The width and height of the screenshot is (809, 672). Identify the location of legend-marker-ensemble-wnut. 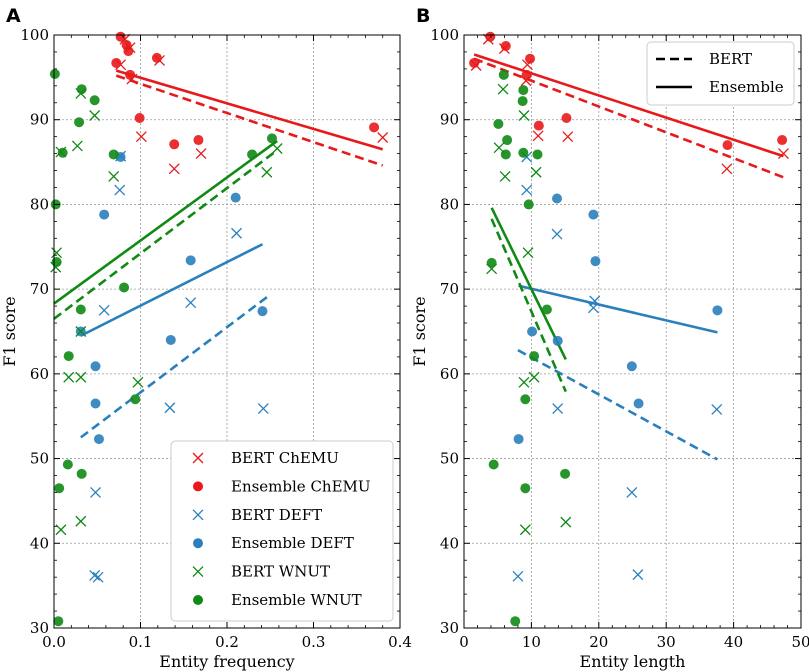
(198, 600).